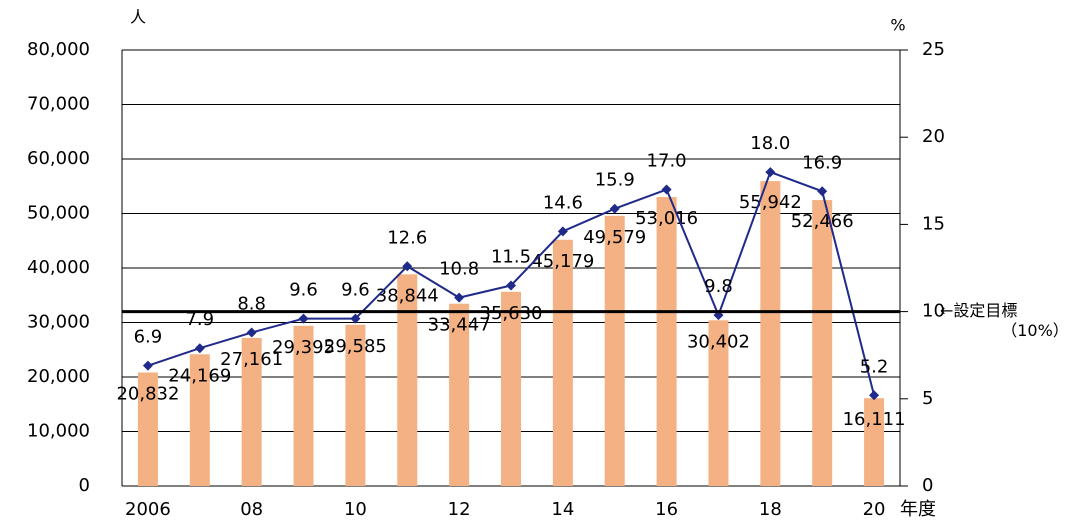  What do you see at coordinates (770, 202) in the screenshot?
I see `bar-value-label: 55,942` at bounding box center [770, 202].